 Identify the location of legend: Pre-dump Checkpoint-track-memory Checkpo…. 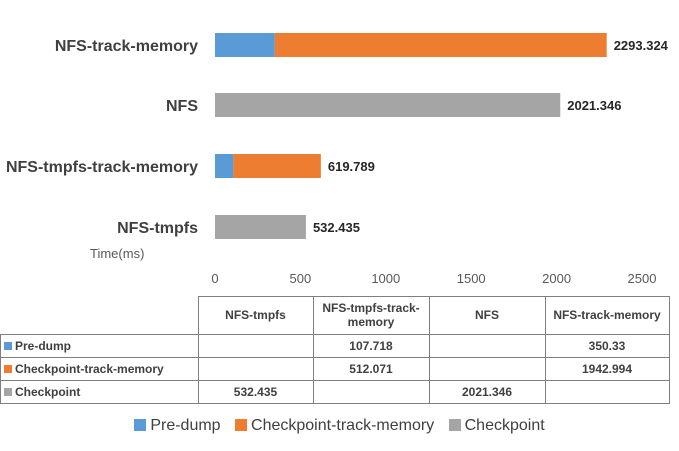
(339, 426).